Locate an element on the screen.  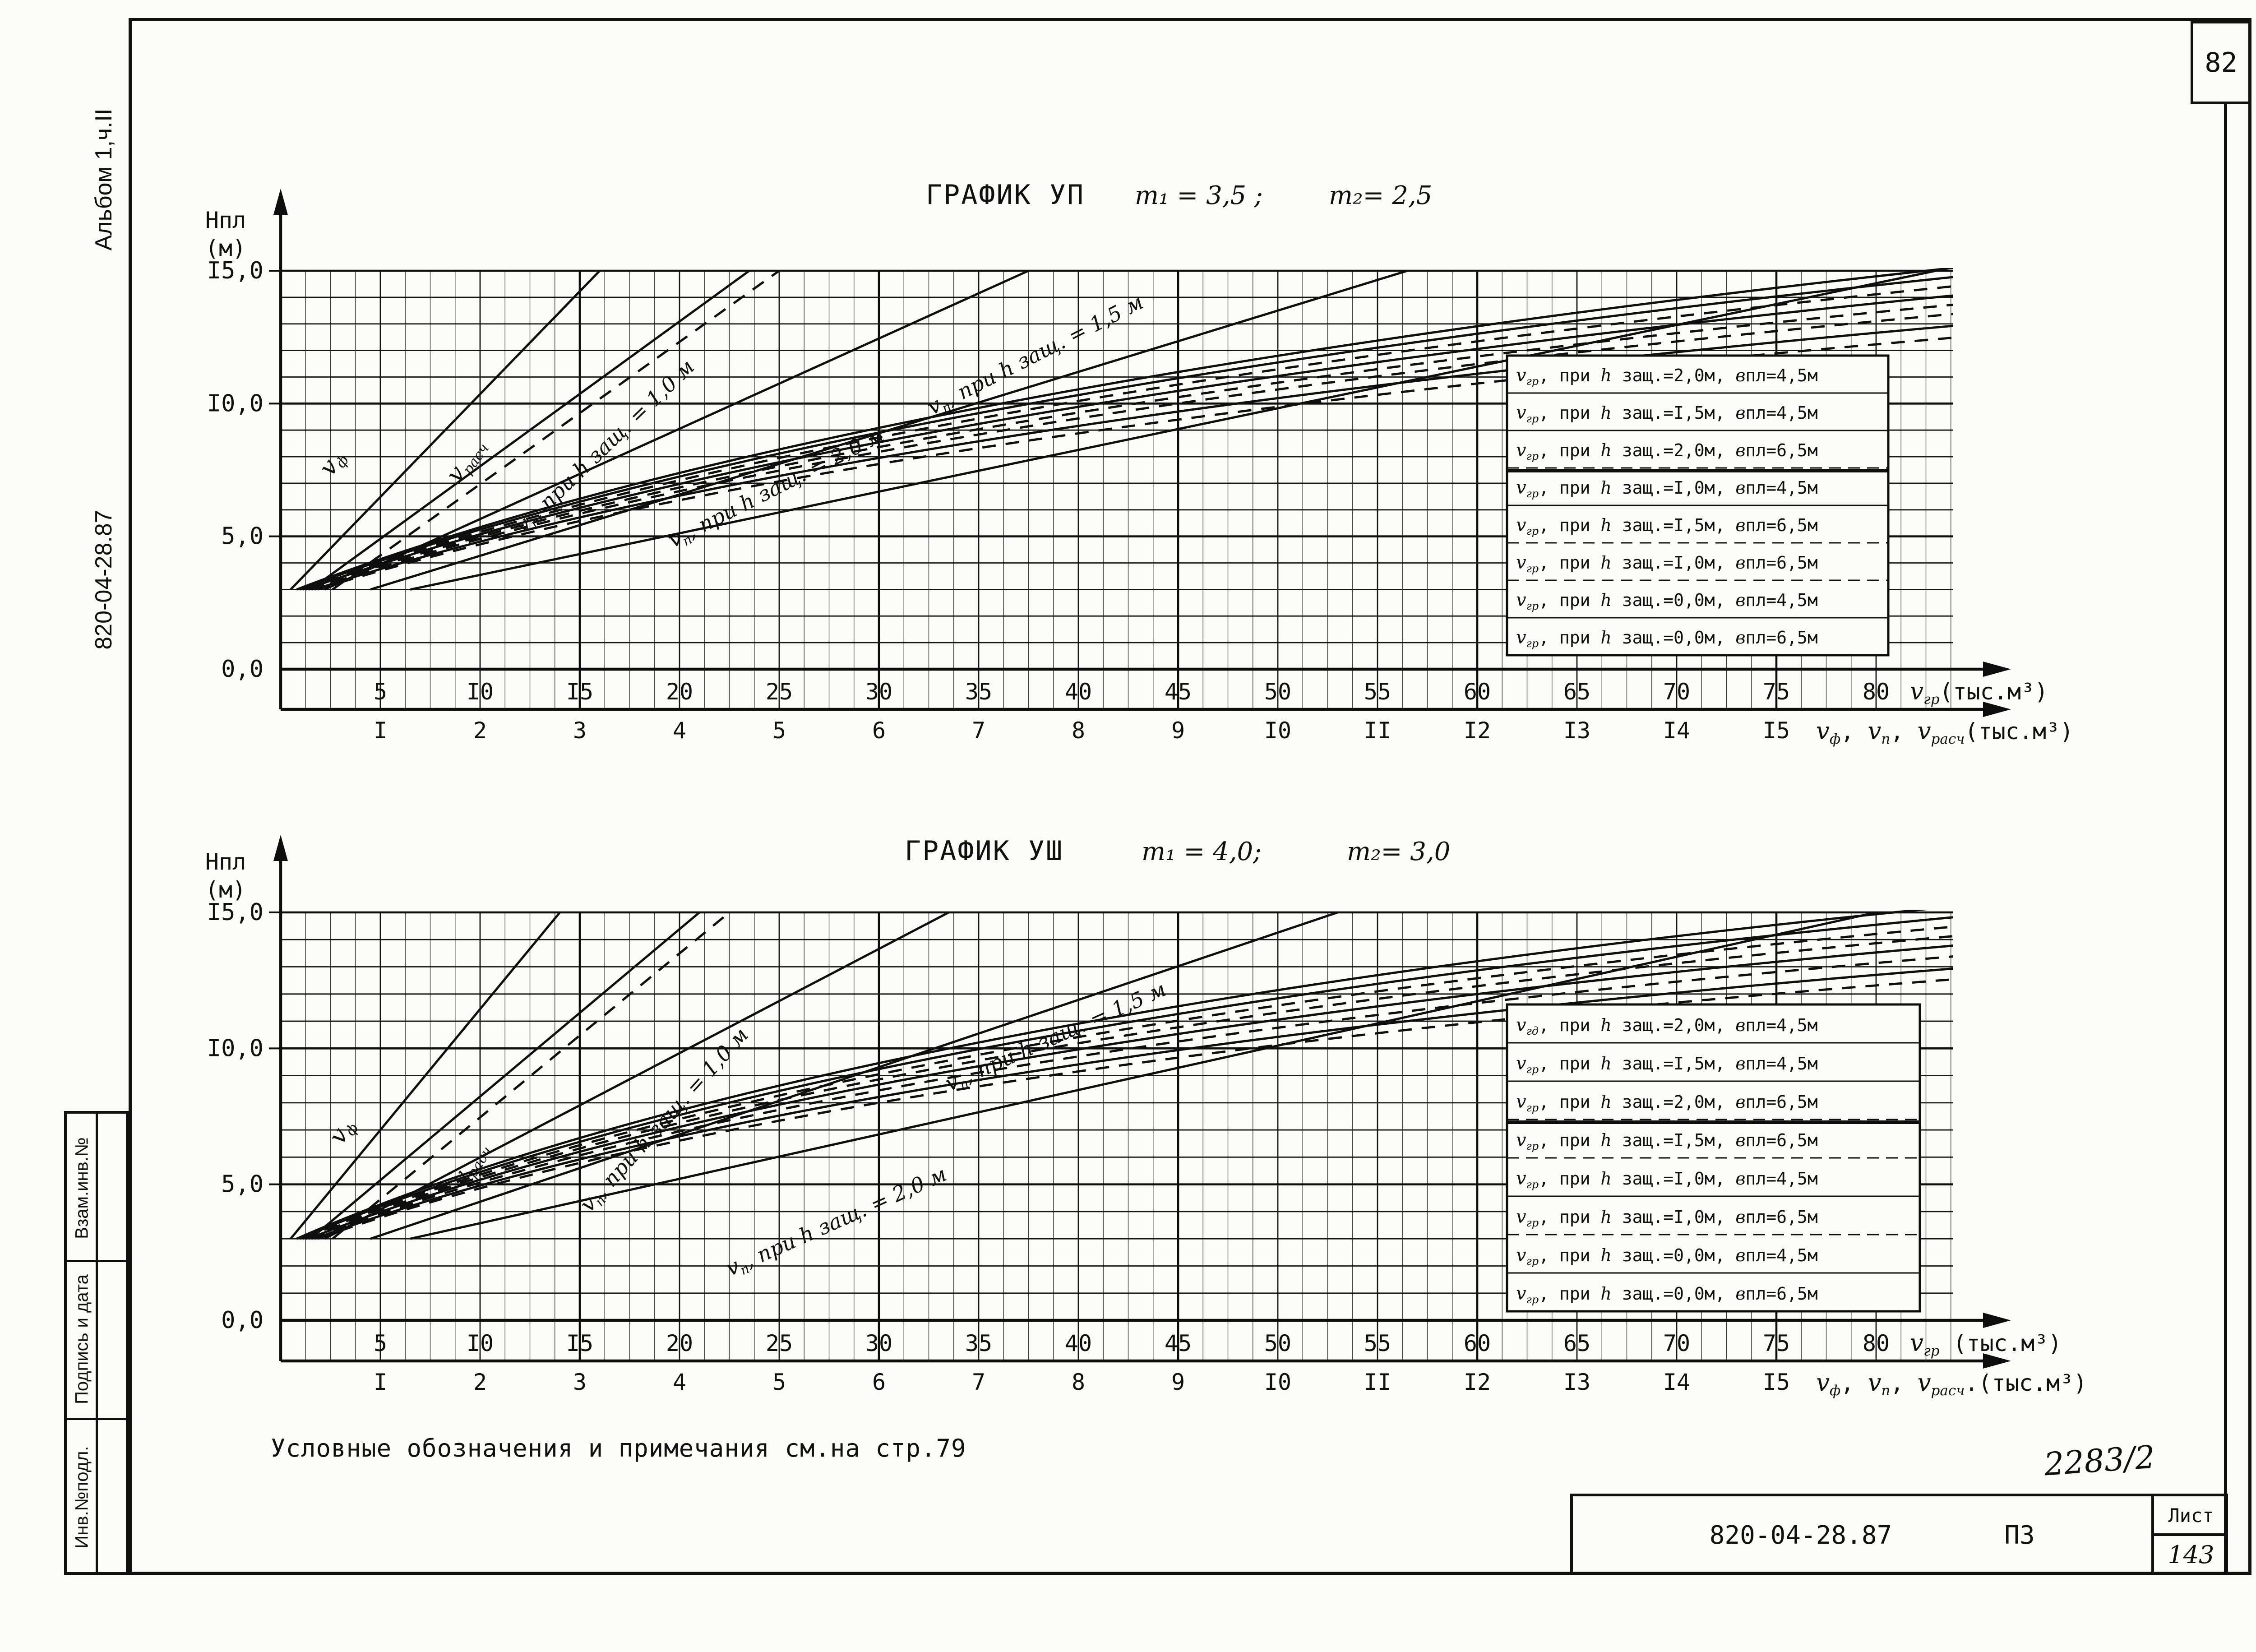
curve-label: vф is located at coordinates (333, 464).